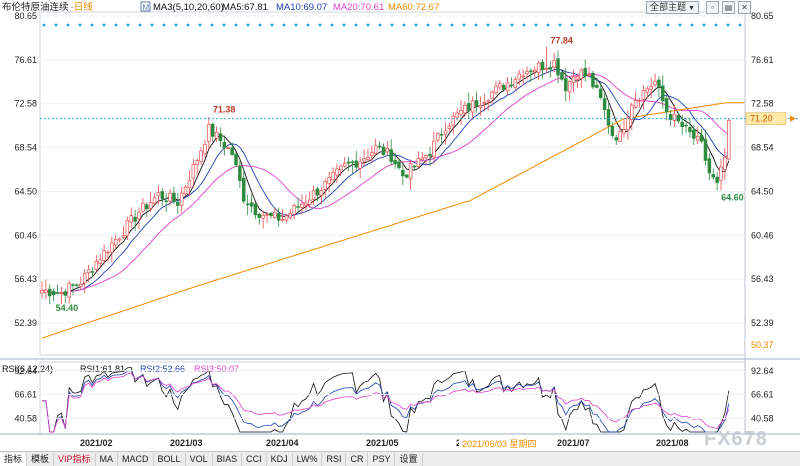 The image size is (800, 466). Describe the element at coordinates (67, 308) in the screenshot. I see `low-label: 54.40` at that location.